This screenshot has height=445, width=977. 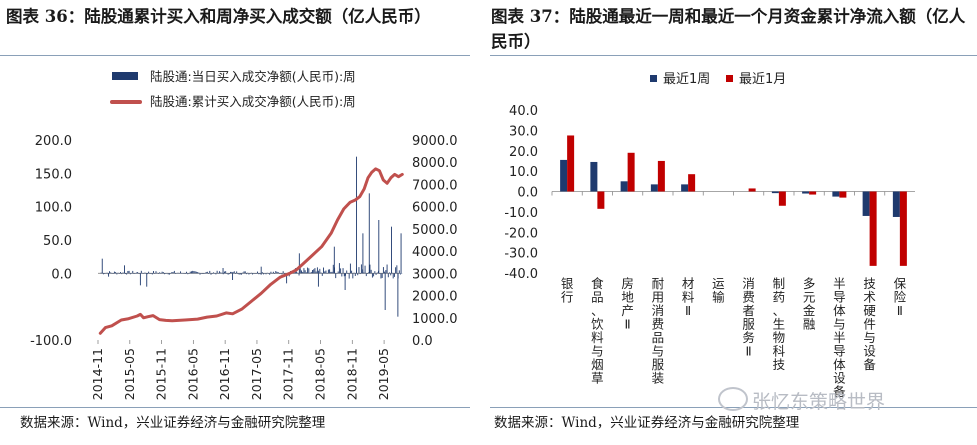 I want to click on left-source-divider, so click(x=235, y=407).